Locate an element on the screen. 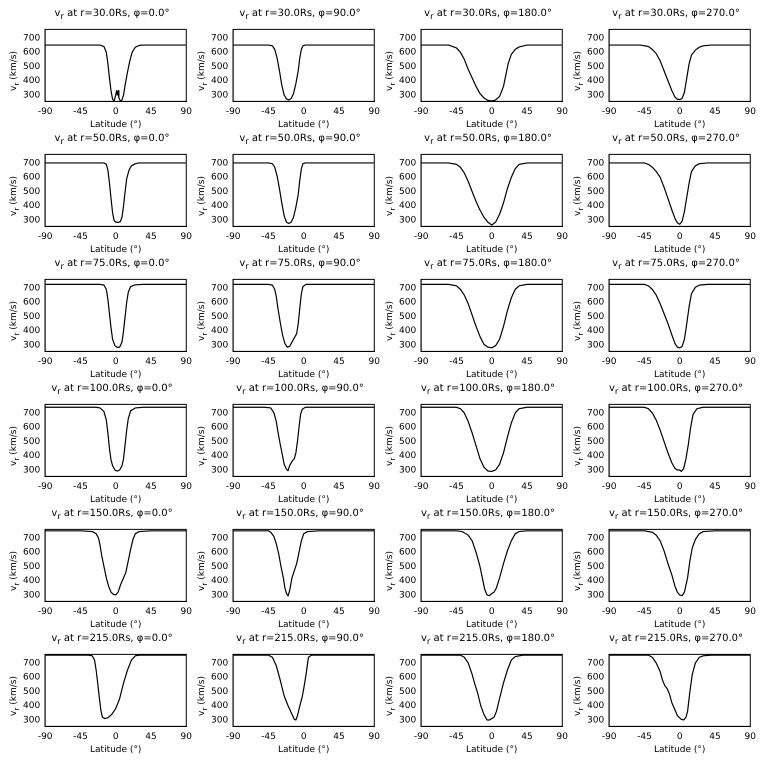  chart-title: v$_{r}$ at r=30.0Rs, φ=270.0° is located at coordinates (676, 15).